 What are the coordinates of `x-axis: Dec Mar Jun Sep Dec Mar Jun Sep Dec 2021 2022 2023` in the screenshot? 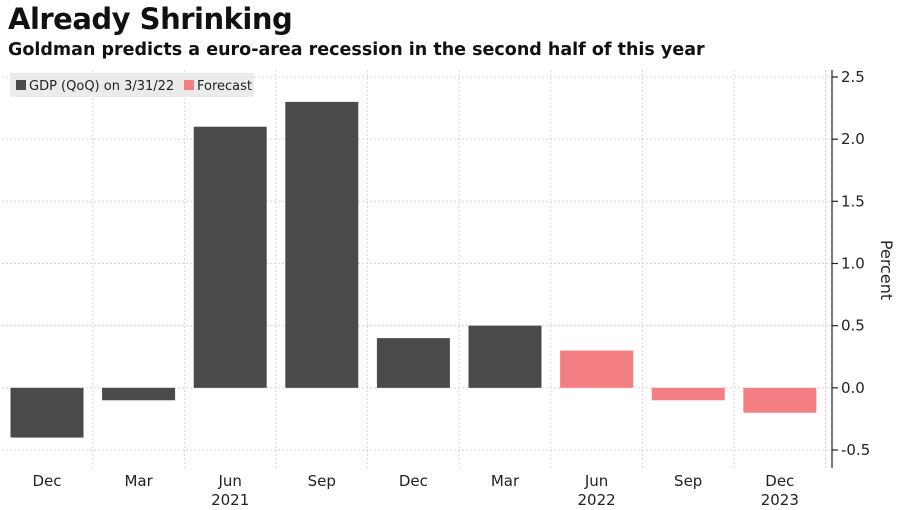 It's located at (415, 490).